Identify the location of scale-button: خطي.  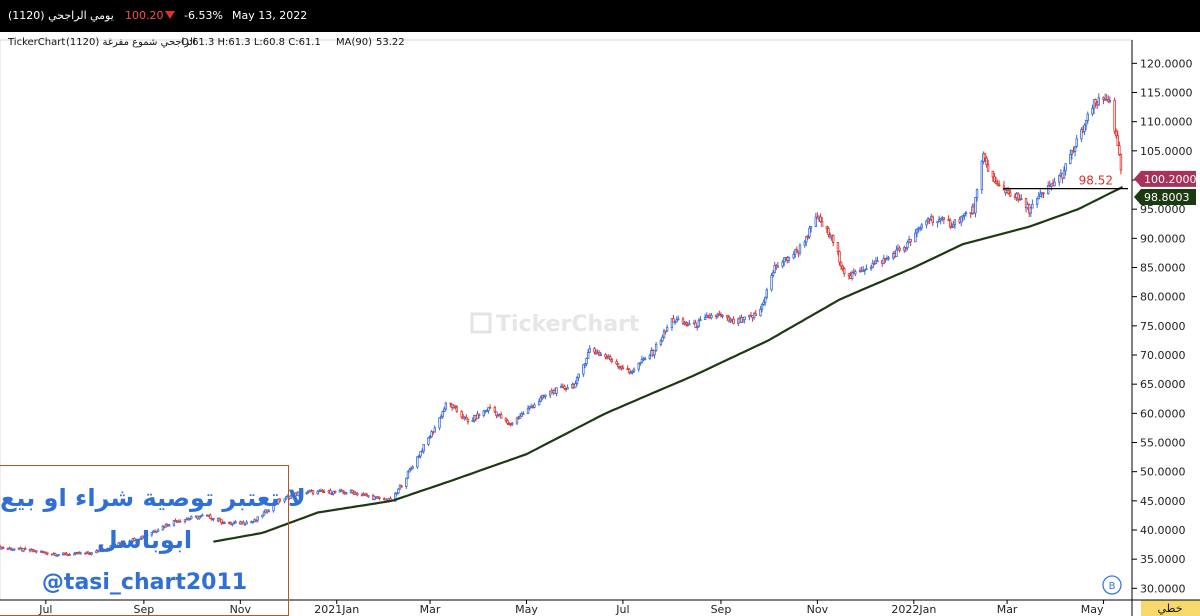
(1170, 608).